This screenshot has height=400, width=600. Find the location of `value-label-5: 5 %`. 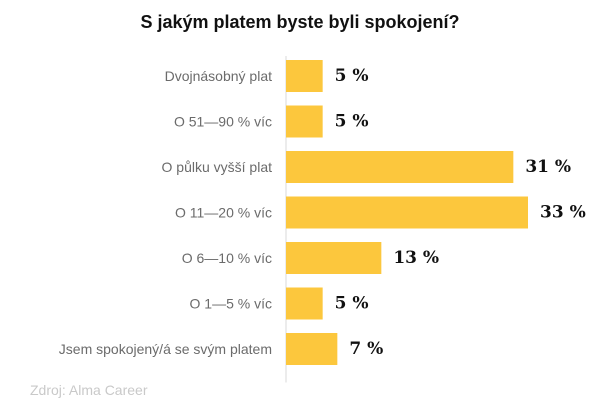

value-label-5: 5 % is located at coordinates (352, 304).